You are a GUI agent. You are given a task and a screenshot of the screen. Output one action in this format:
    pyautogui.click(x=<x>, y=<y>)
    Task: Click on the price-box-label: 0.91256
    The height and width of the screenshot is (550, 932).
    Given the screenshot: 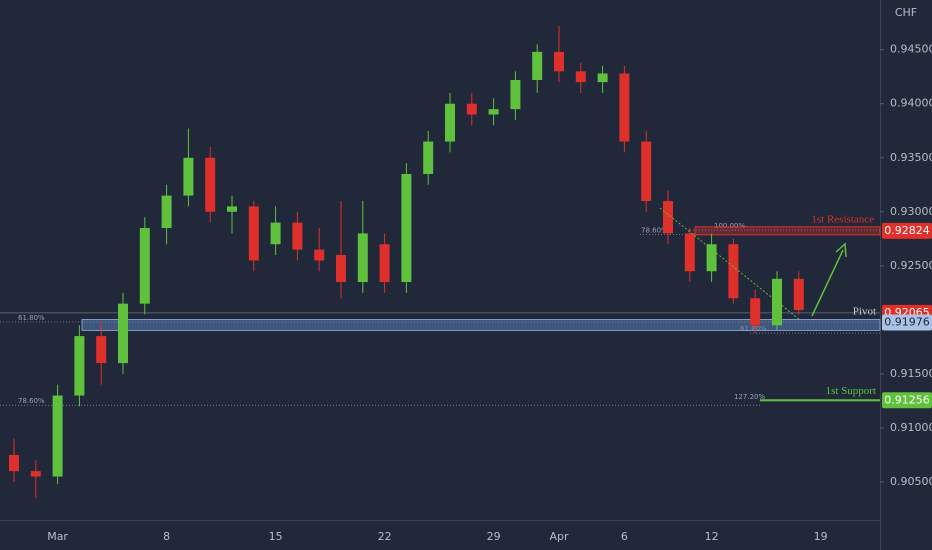 What is the action you would take?
    pyautogui.click(x=907, y=399)
    